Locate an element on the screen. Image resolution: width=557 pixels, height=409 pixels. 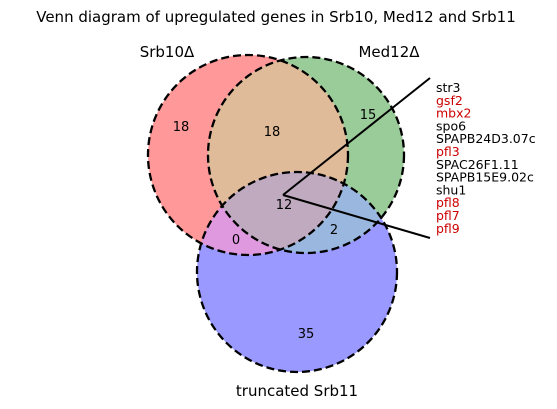
gene-label: mbx2 is located at coordinates (453, 113).